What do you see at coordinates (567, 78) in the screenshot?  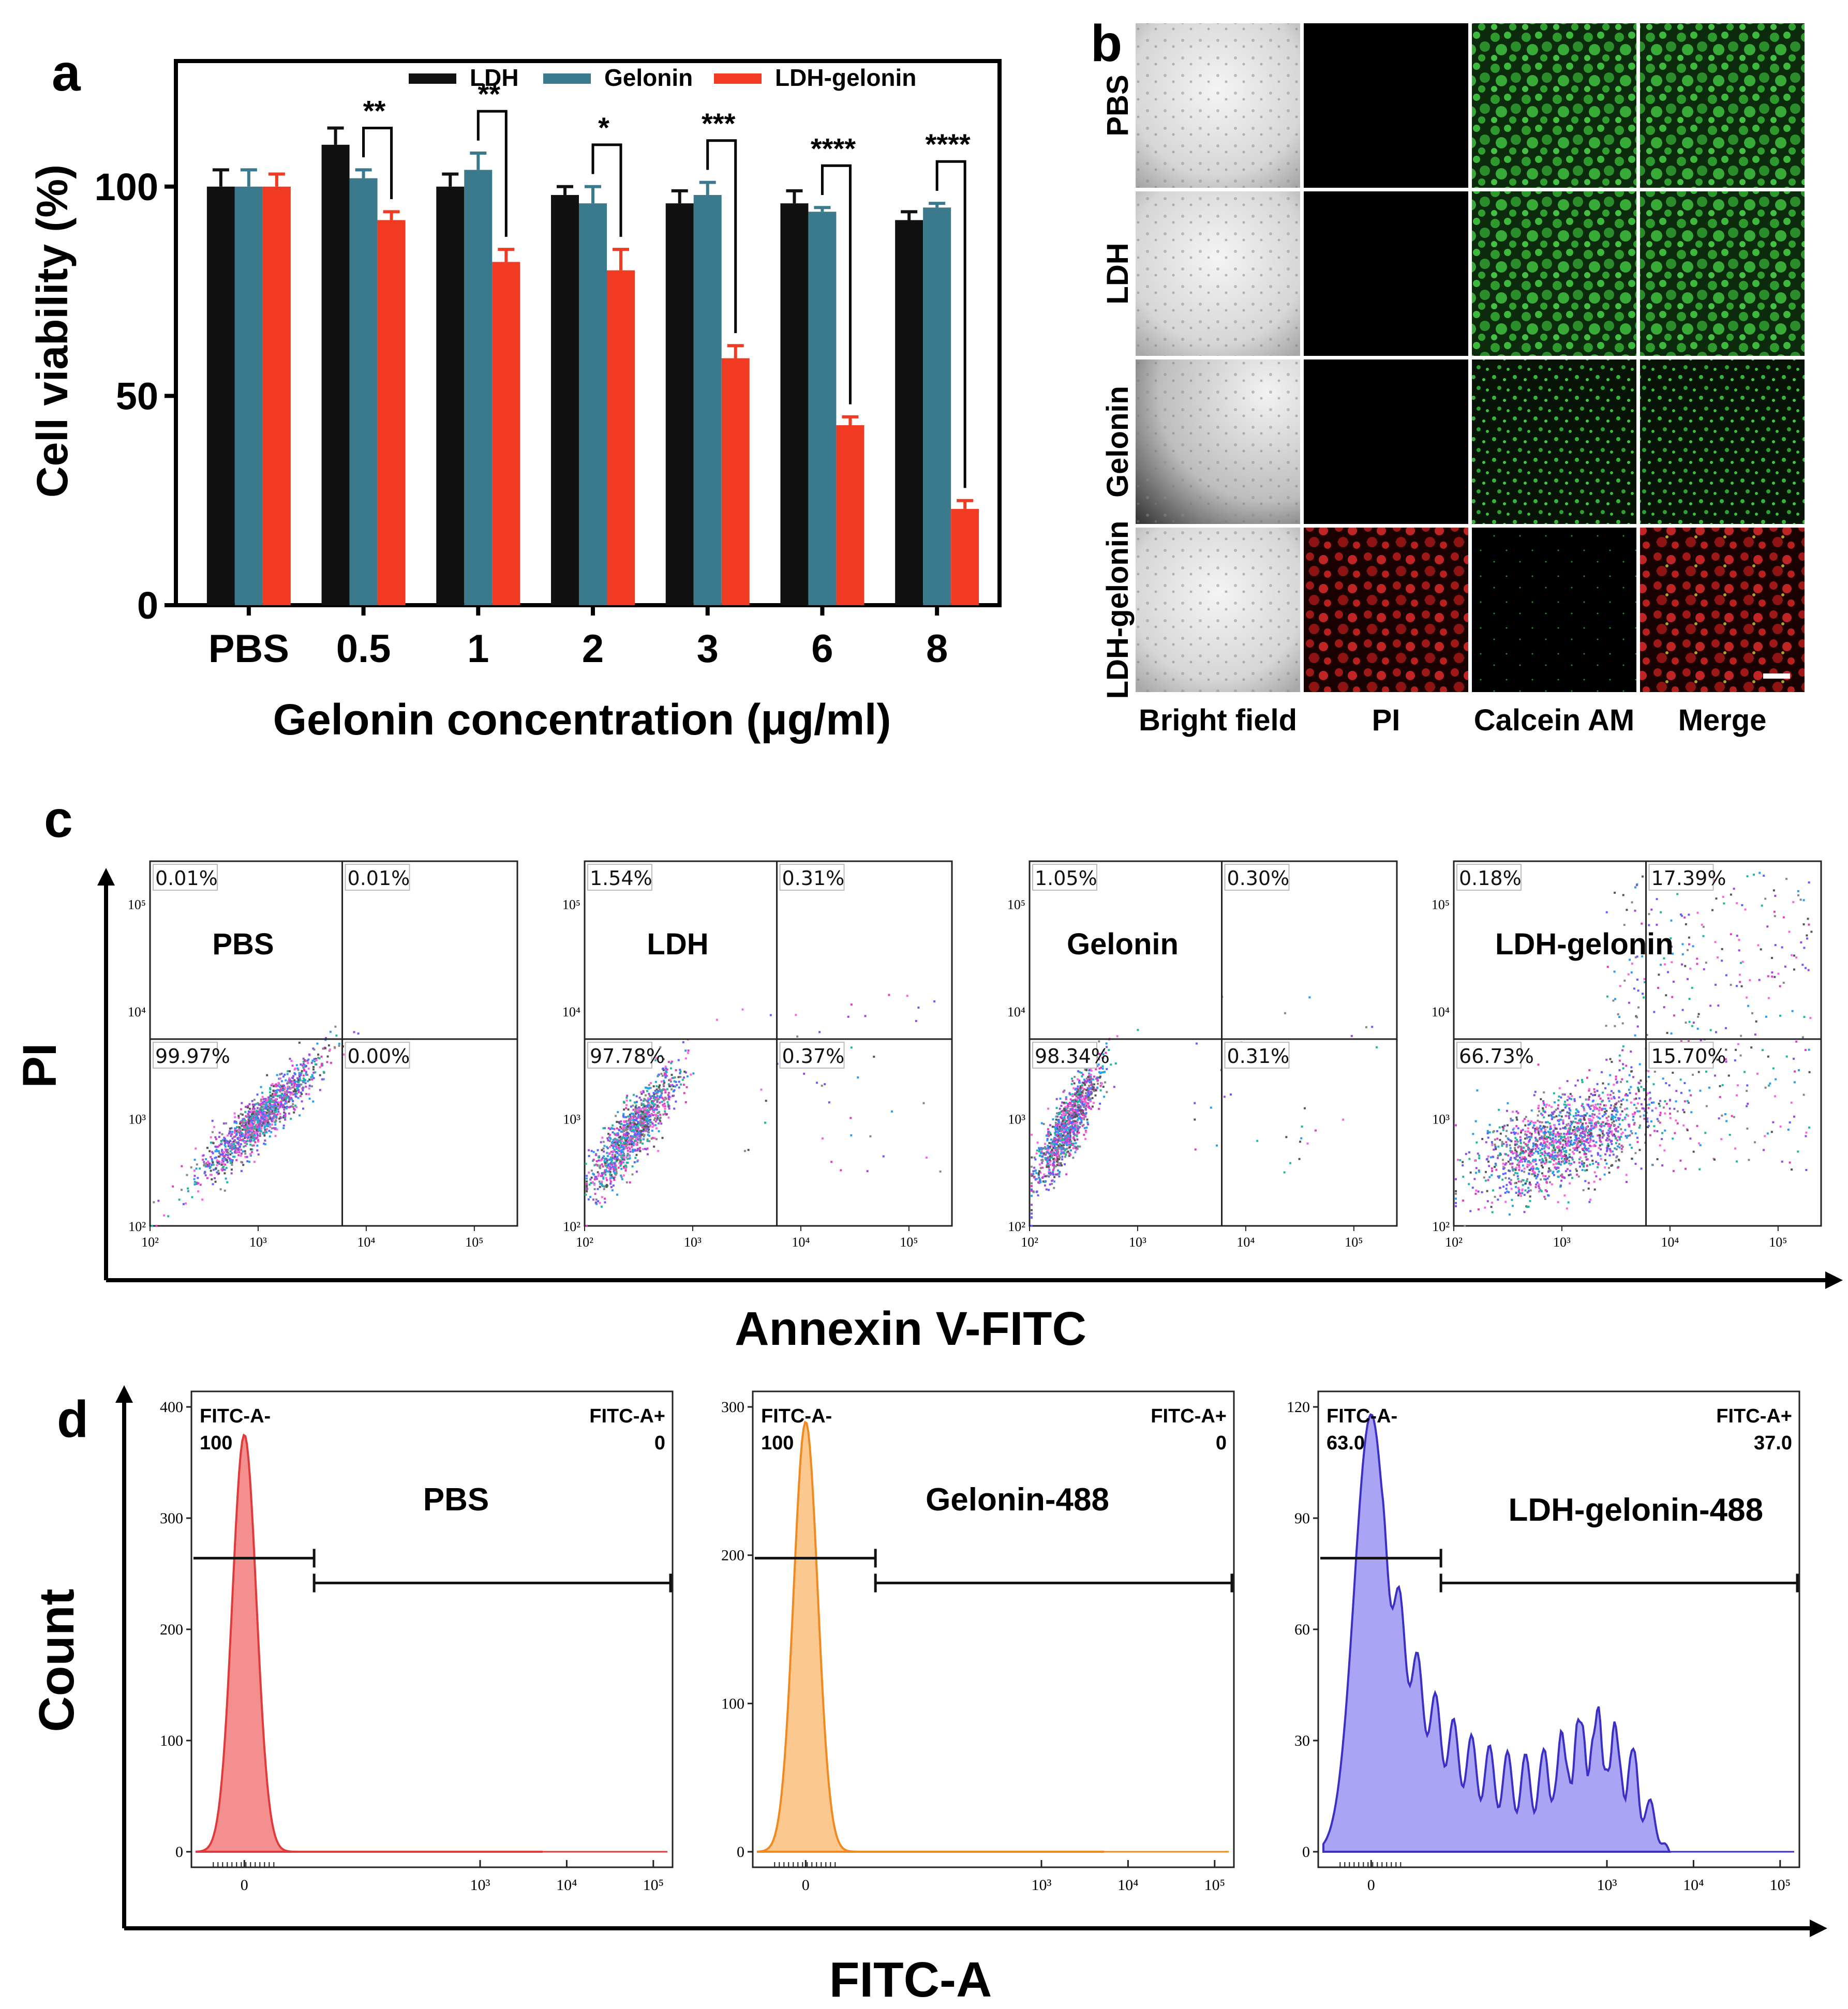 I see `legend-swatch-gelonin` at bounding box center [567, 78].